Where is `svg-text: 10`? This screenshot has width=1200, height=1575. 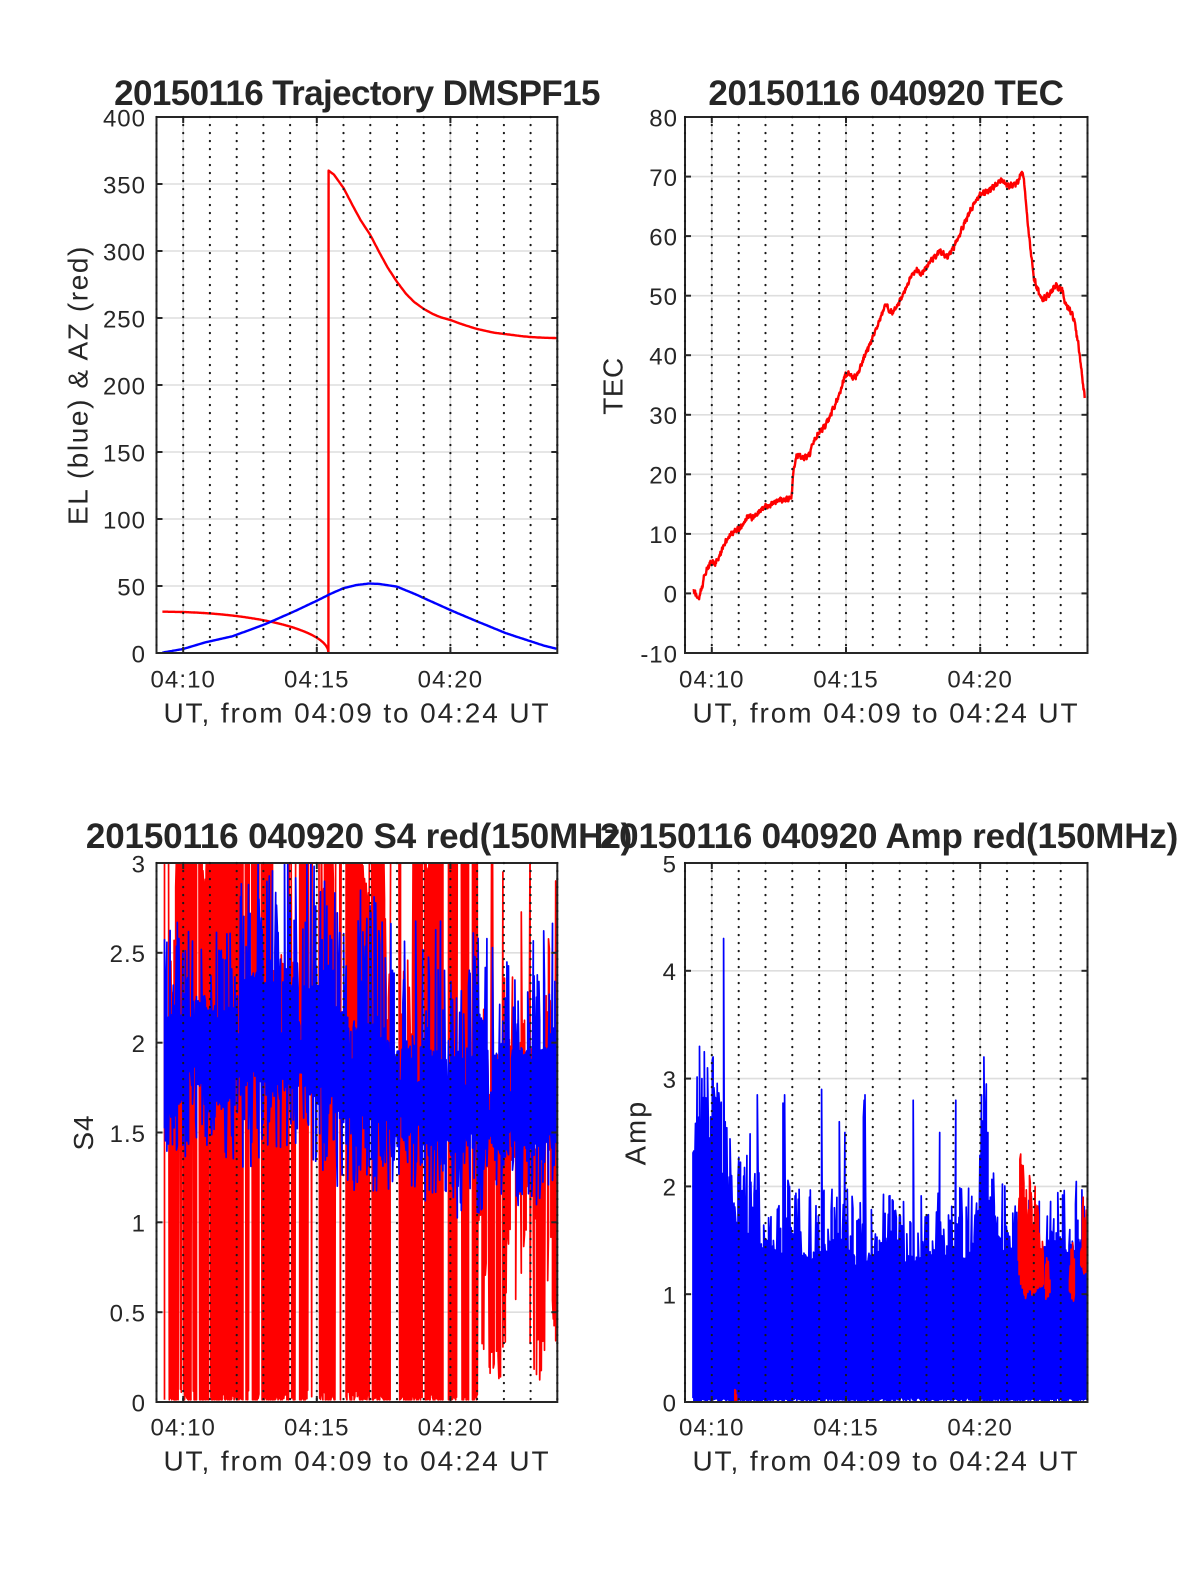 svg-text: 10 is located at coordinates (663, 535).